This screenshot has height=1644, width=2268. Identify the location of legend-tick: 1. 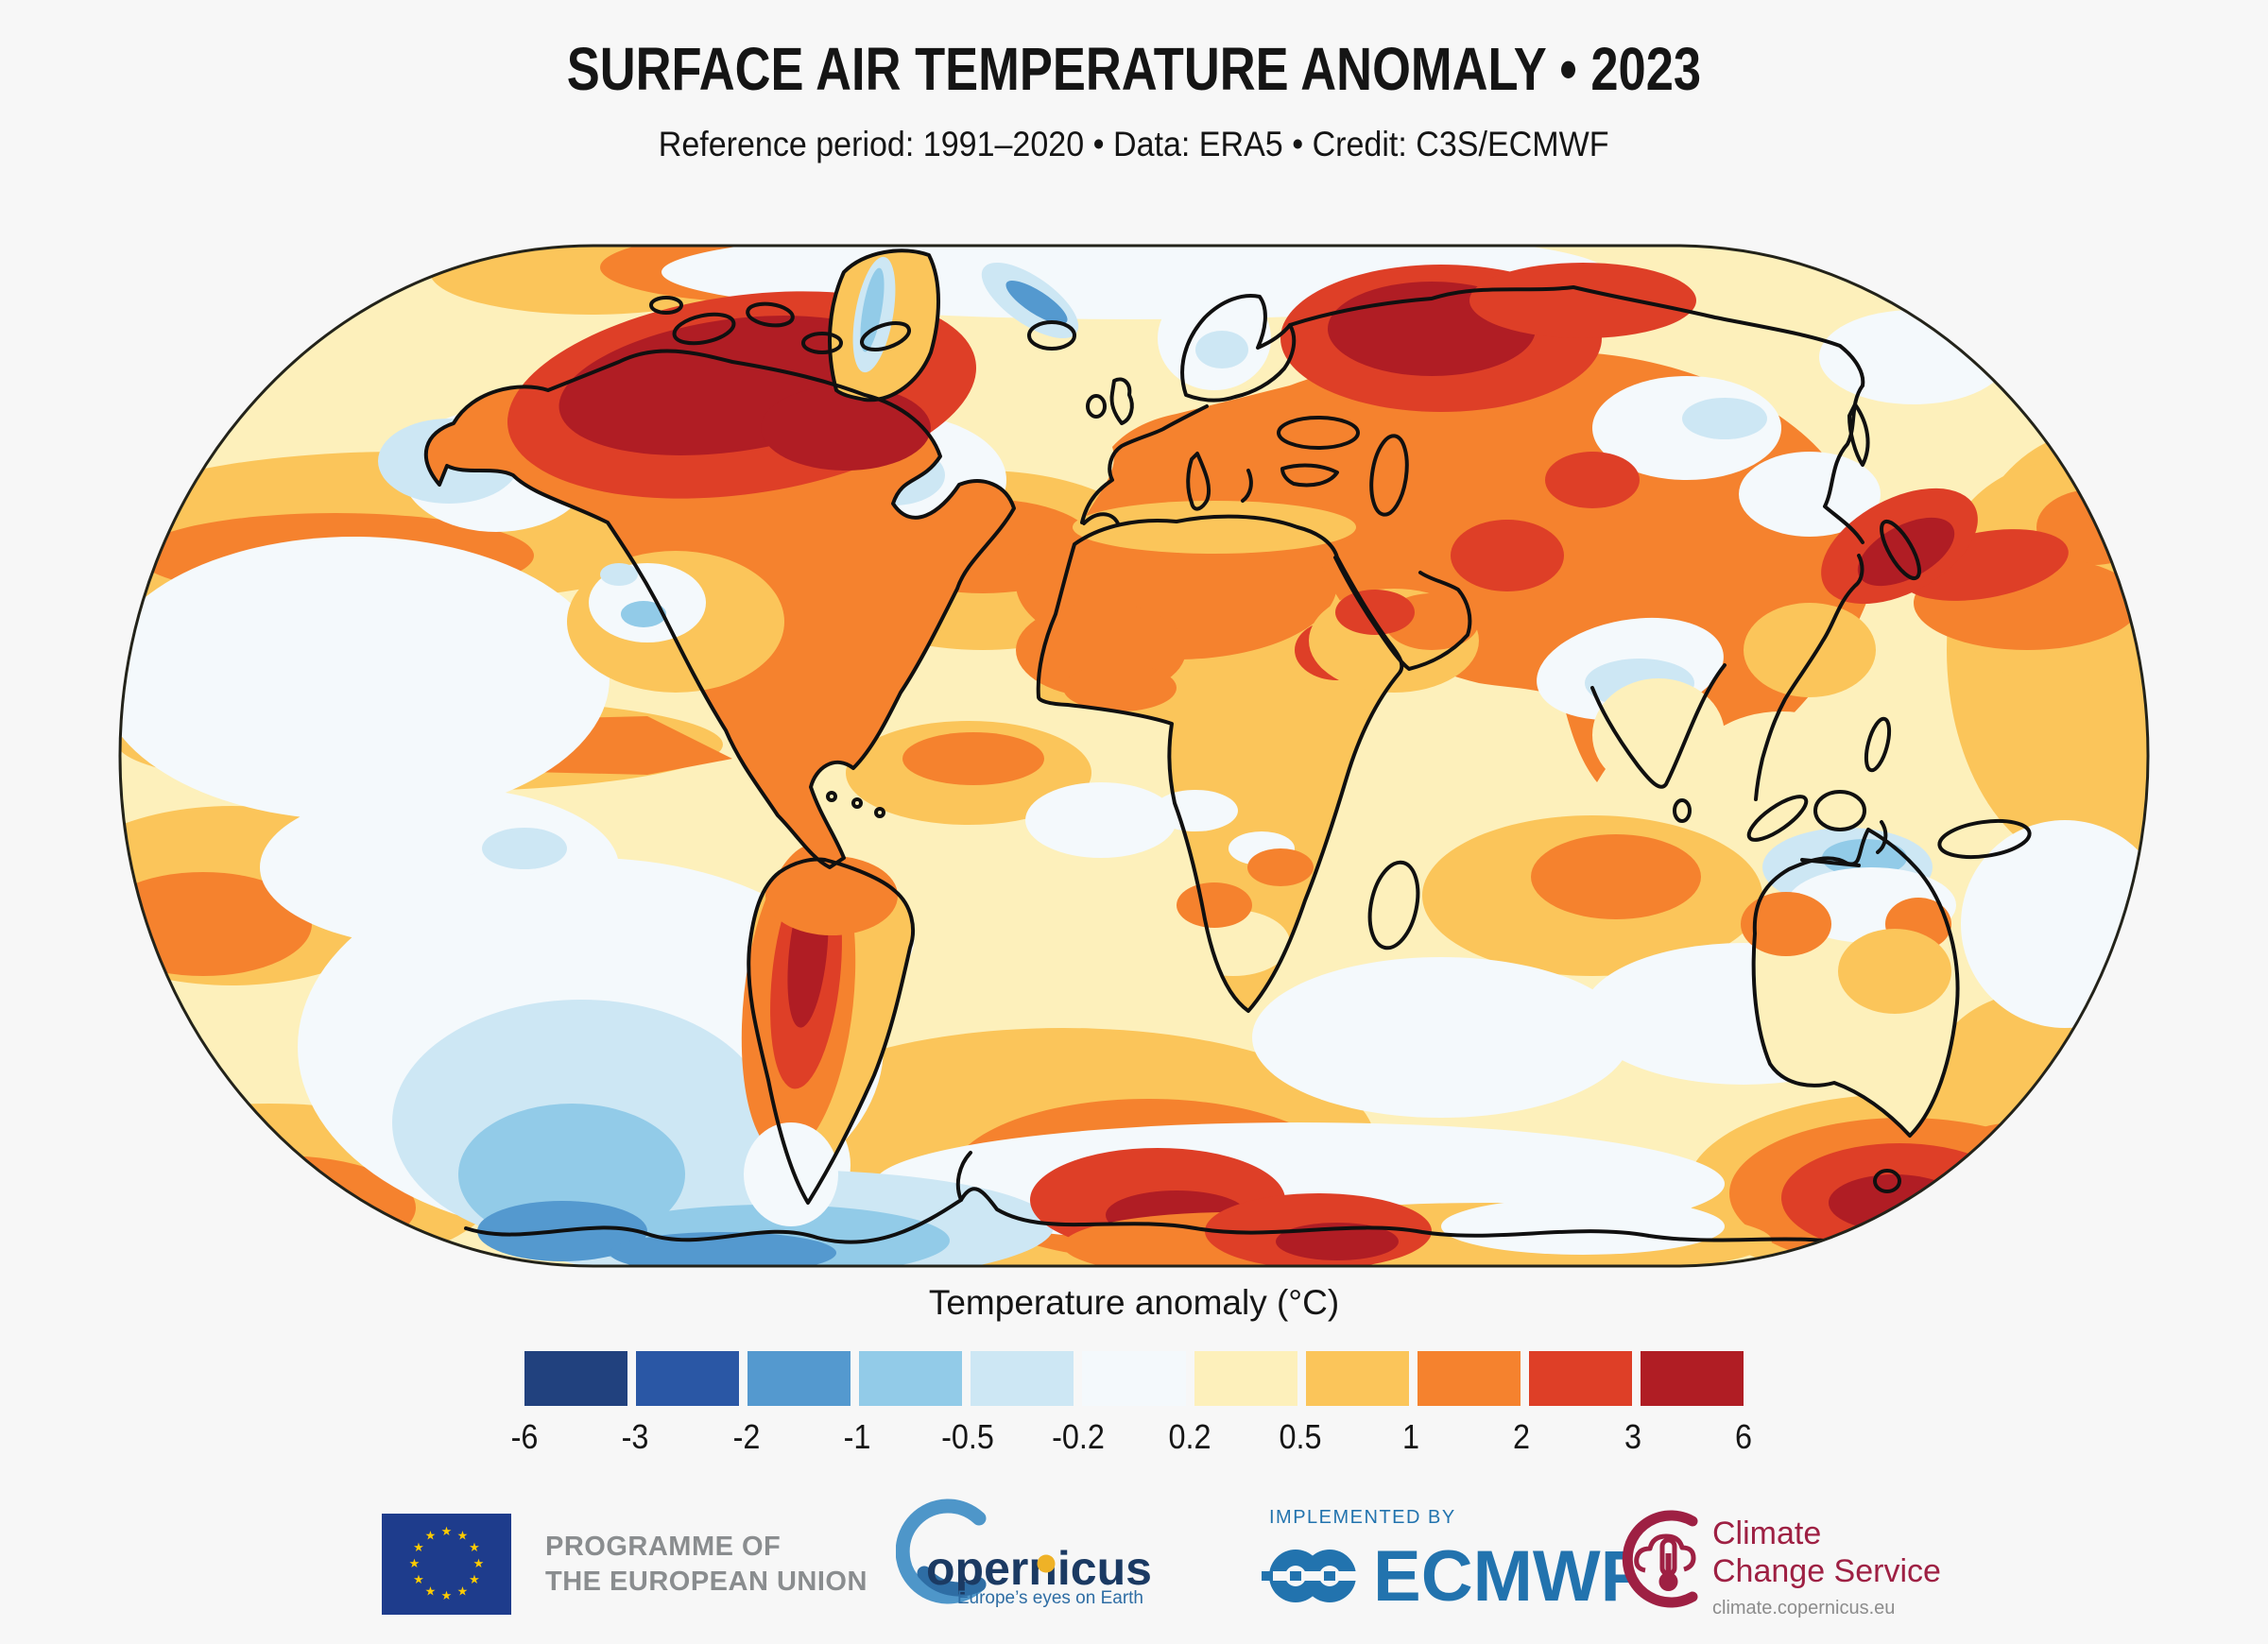
(1411, 1436).